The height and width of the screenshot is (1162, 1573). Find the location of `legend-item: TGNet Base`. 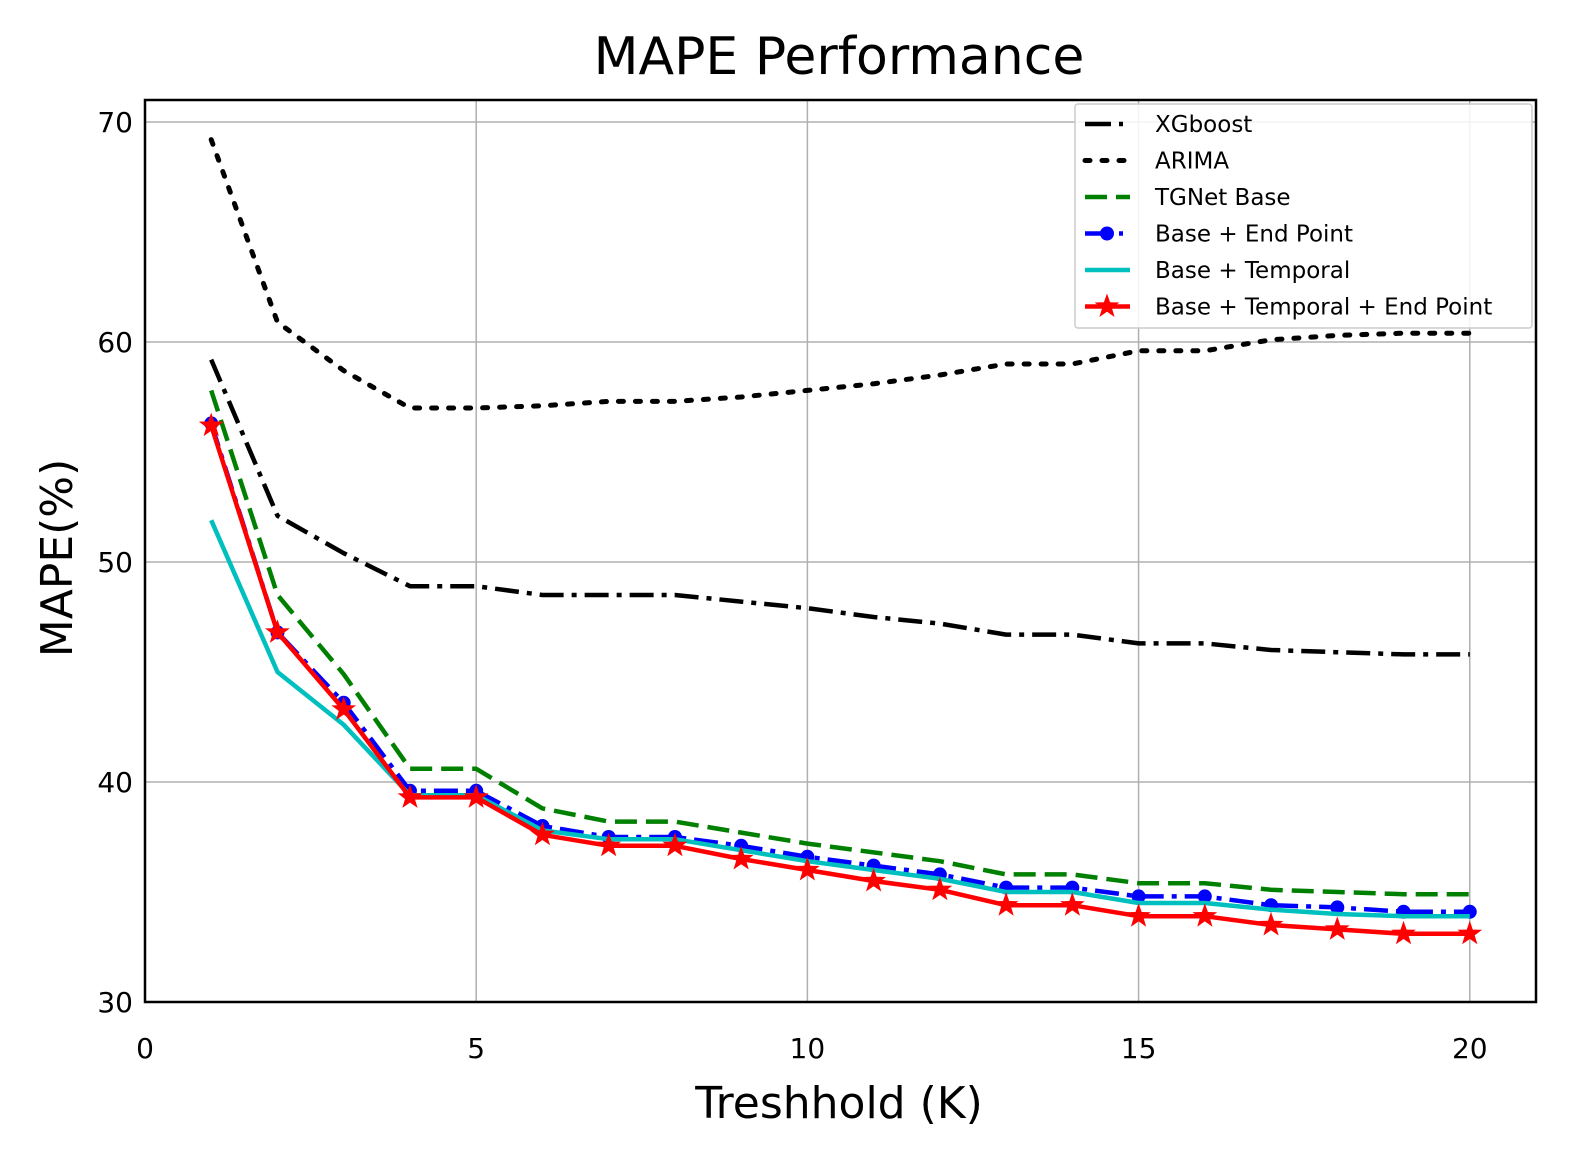

legend-item: TGNet Base is located at coordinates (1188, 198).